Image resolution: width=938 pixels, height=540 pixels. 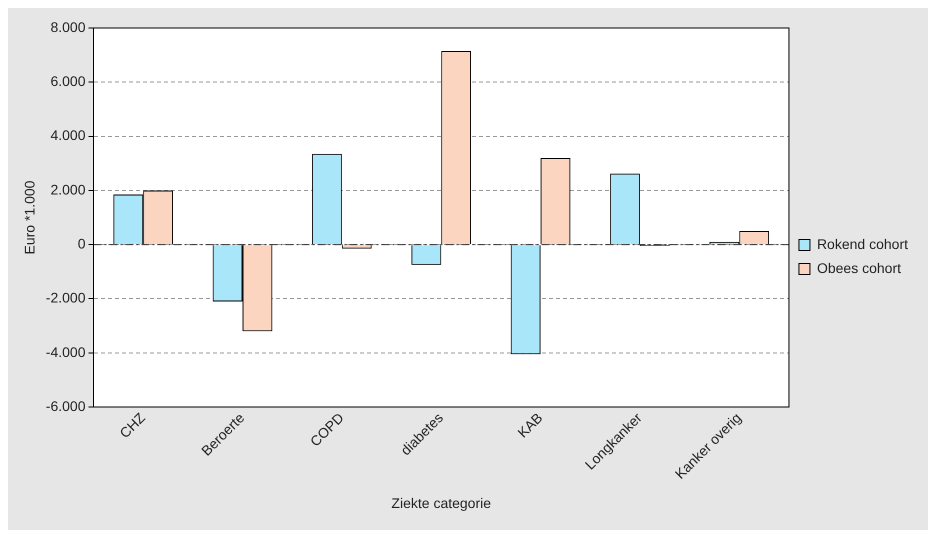 I want to click on legend-label: Obees cohort, so click(x=859, y=268).